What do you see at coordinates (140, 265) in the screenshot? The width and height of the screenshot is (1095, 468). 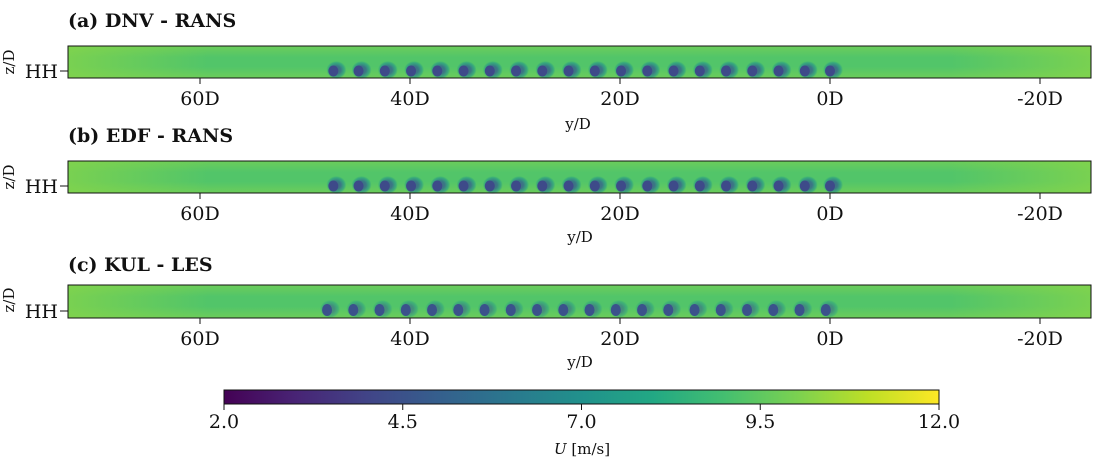 I see `panel-title: (c) KUL - LES` at bounding box center [140, 265].